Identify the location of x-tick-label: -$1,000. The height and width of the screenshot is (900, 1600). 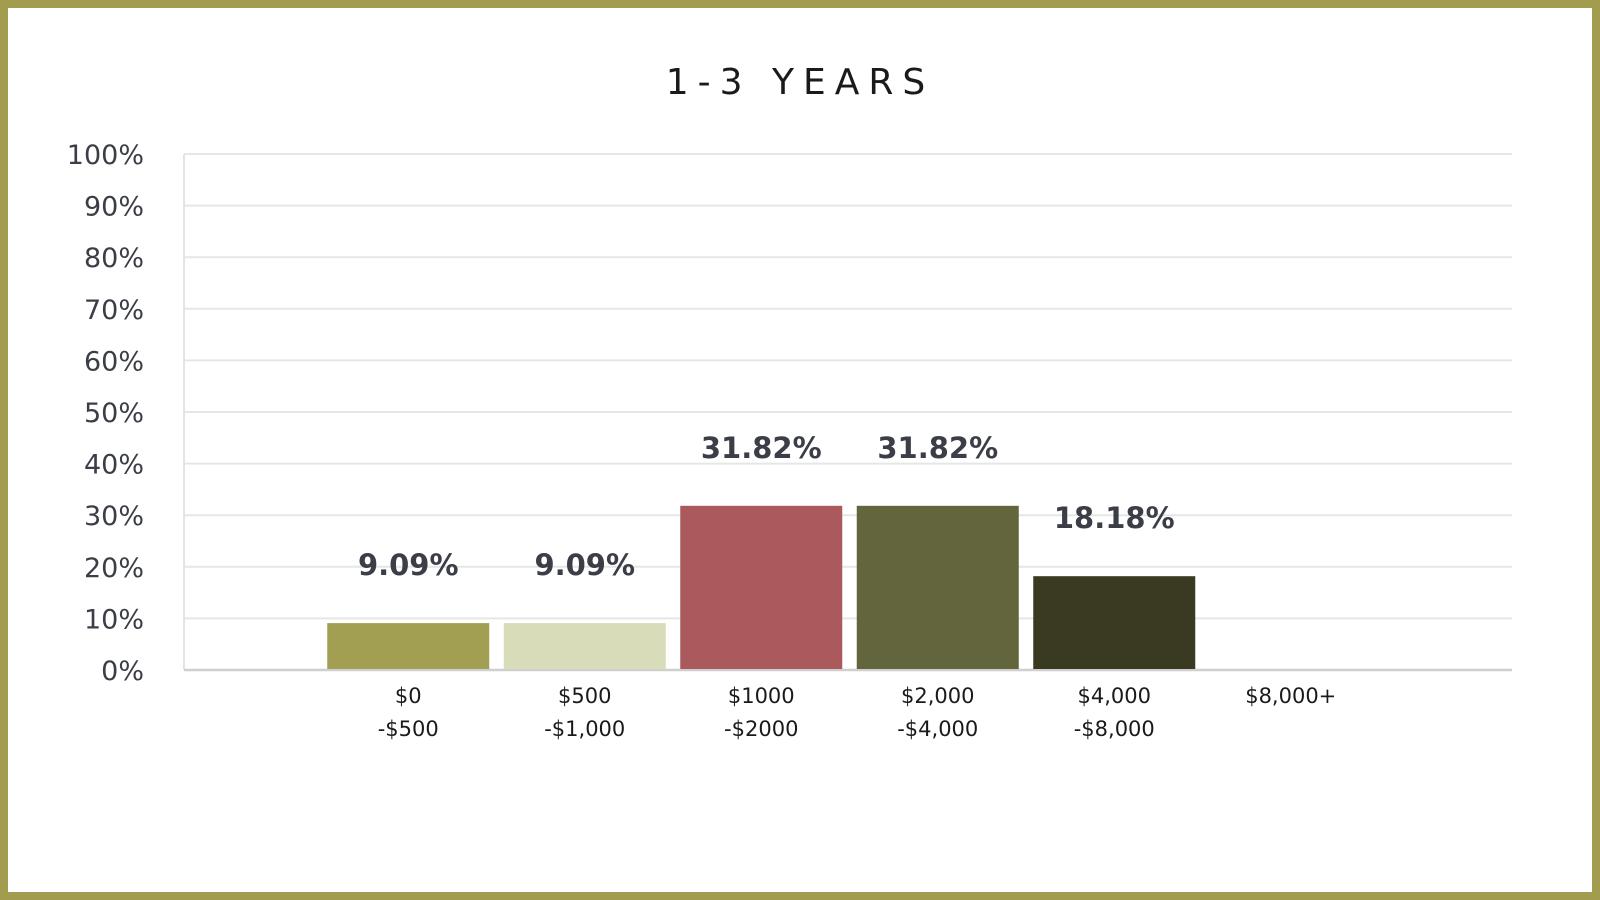
(584, 729).